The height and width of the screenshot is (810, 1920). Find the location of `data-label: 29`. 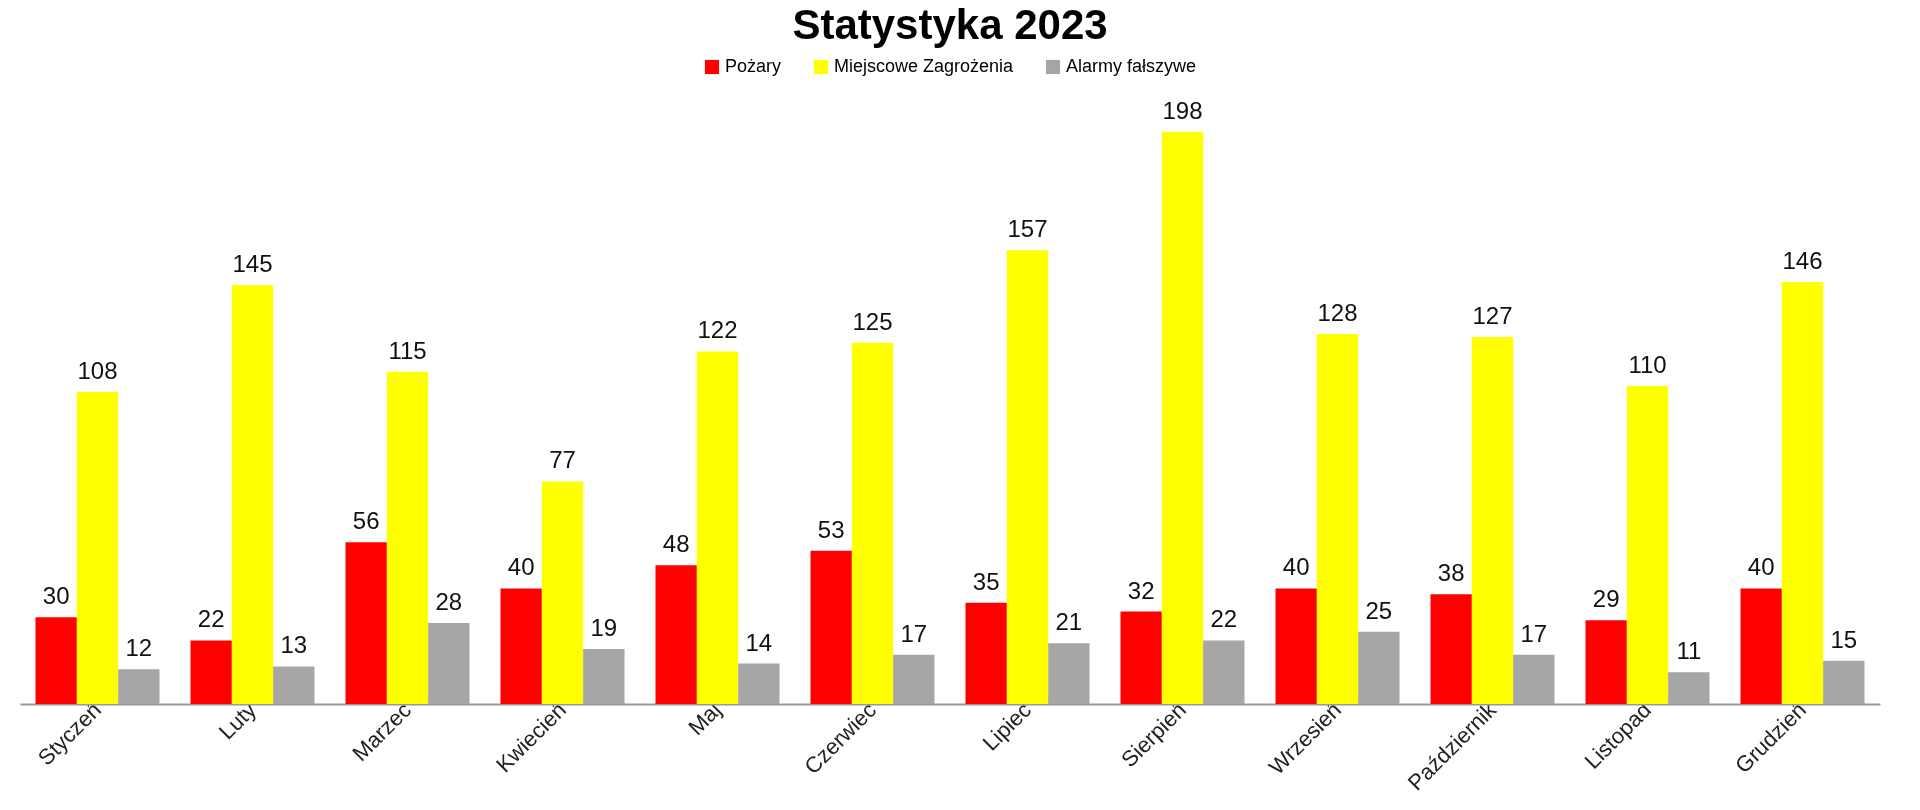

data-label: 29 is located at coordinates (1606, 599).